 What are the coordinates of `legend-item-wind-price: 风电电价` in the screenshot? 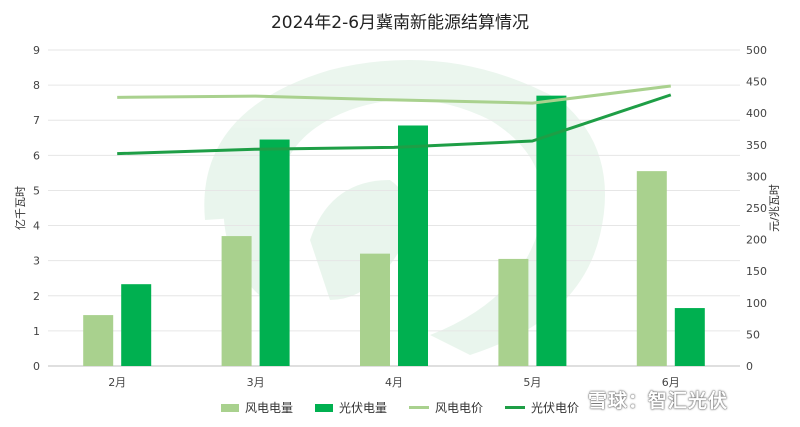 It's located at (446, 407).